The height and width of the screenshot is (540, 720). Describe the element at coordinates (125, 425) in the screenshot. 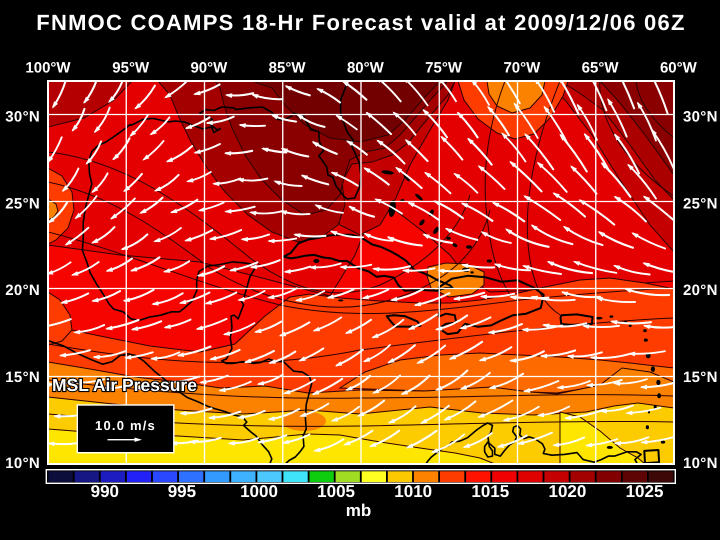

I see `svg-text: 10.0 m/s` at that location.